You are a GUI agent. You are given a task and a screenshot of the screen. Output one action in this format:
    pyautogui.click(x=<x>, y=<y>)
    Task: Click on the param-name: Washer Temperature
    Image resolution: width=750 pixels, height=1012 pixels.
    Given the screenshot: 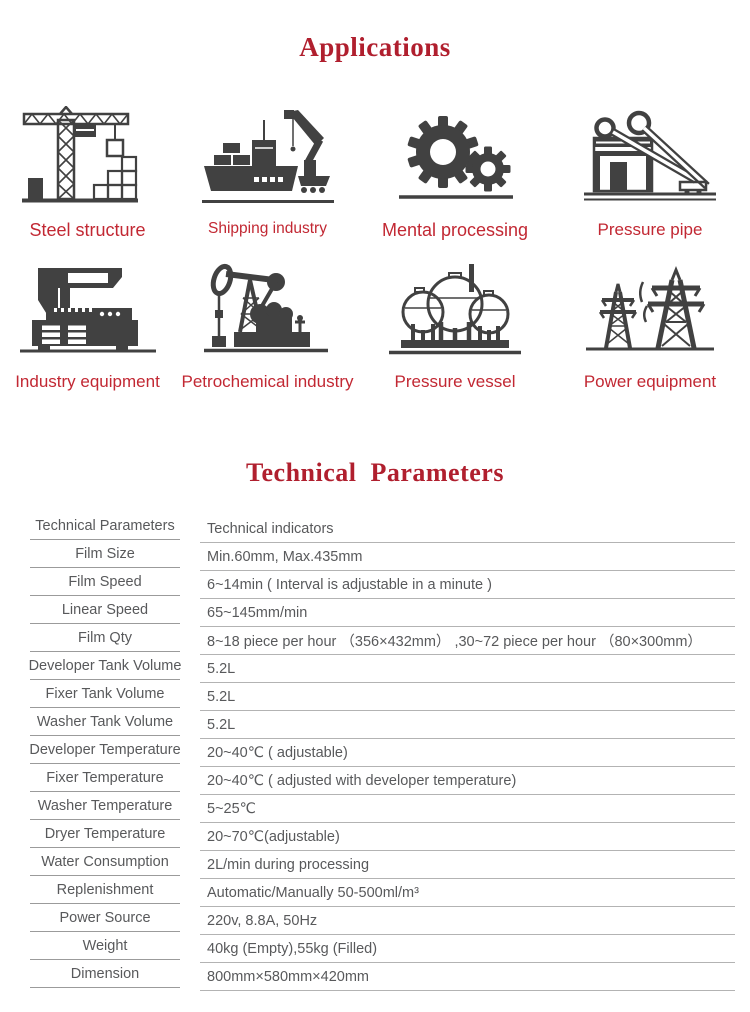 What is the action you would take?
    pyautogui.click(x=105, y=806)
    